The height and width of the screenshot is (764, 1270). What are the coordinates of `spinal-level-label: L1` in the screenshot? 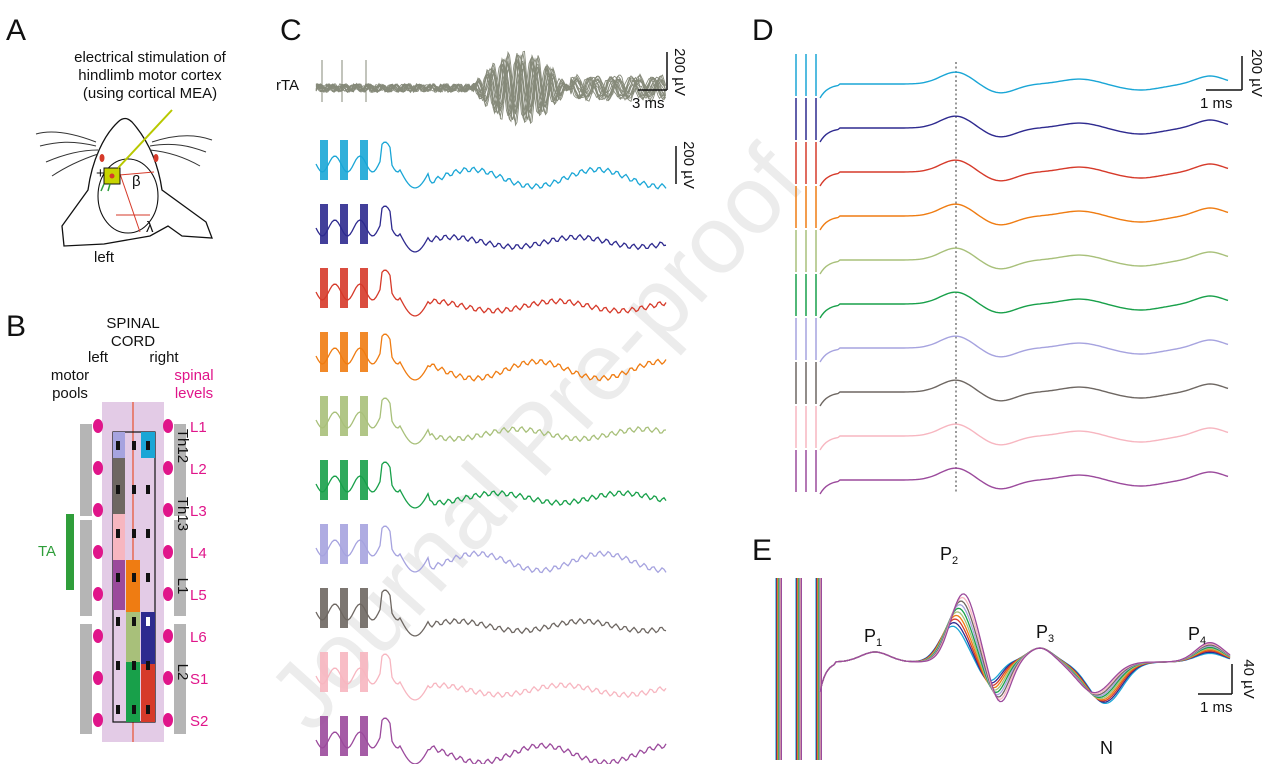 It's located at (198, 427).